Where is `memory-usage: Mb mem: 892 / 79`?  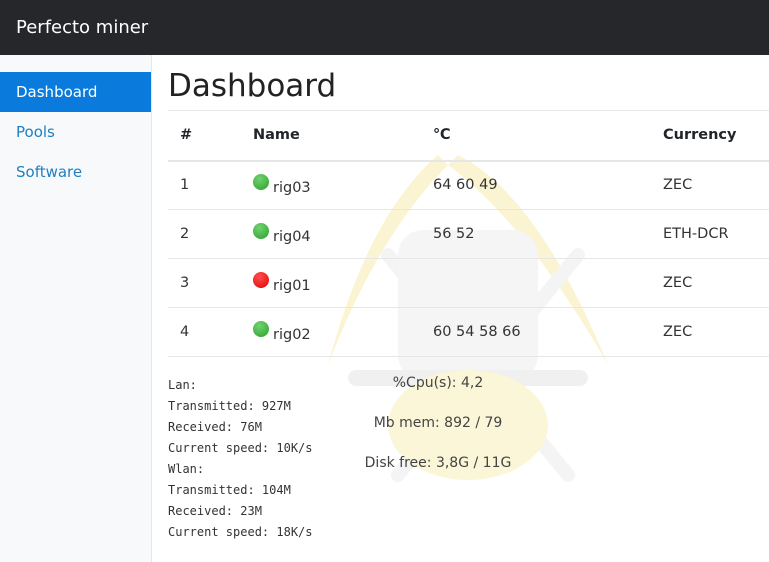
memory-usage: Mb mem: 892 / 79 is located at coordinates (438, 423).